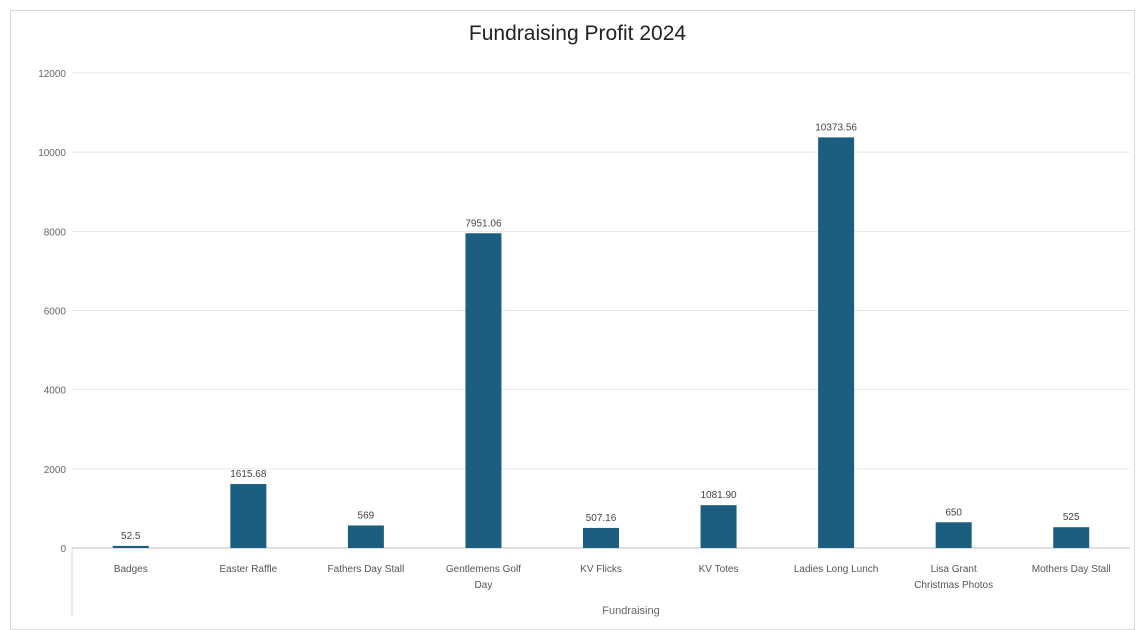 Image resolution: width=1137 pixels, height=630 pixels. What do you see at coordinates (52, 74) in the screenshot?
I see `y-tick-label: 12000` at bounding box center [52, 74].